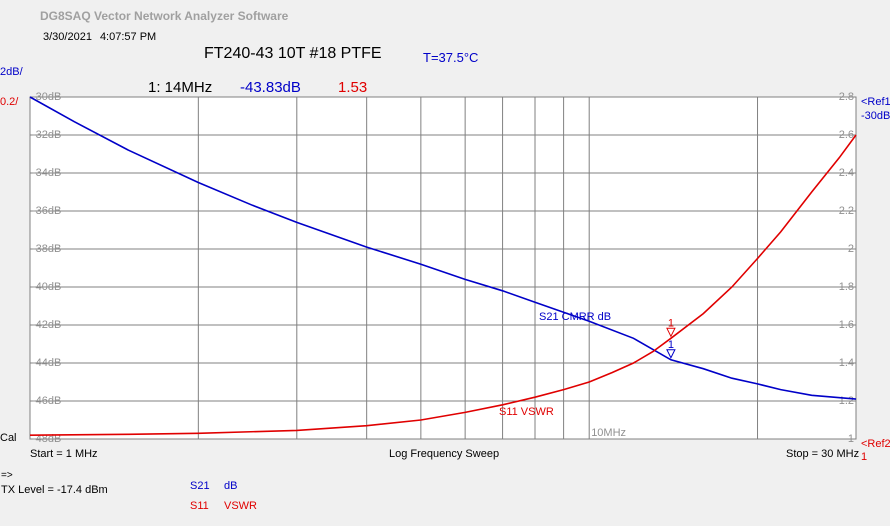 This screenshot has width=890, height=526. Describe the element at coordinates (46, 363) in the screenshot. I see `left-tick-label: -44dB` at that location.